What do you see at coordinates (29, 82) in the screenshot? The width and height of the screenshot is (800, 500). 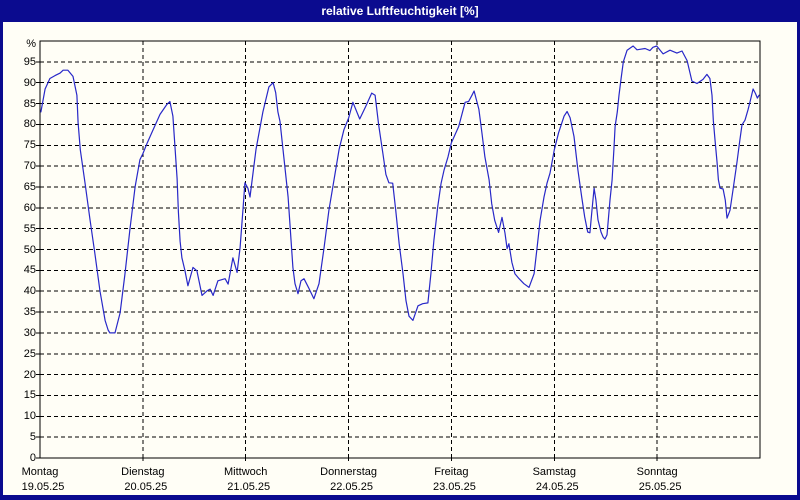 I see `y-tick-label: 90` at bounding box center [29, 82].